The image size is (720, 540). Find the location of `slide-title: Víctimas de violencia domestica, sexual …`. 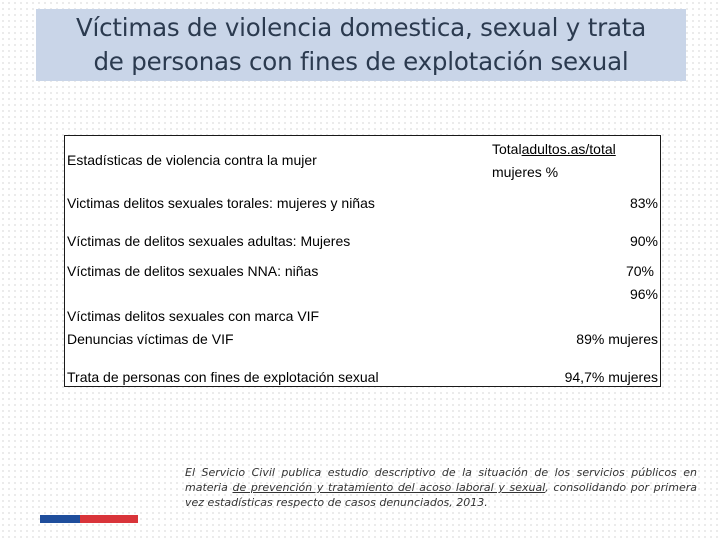

slide-title: Víctimas de violencia domestica, sexual … is located at coordinates (361, 45).